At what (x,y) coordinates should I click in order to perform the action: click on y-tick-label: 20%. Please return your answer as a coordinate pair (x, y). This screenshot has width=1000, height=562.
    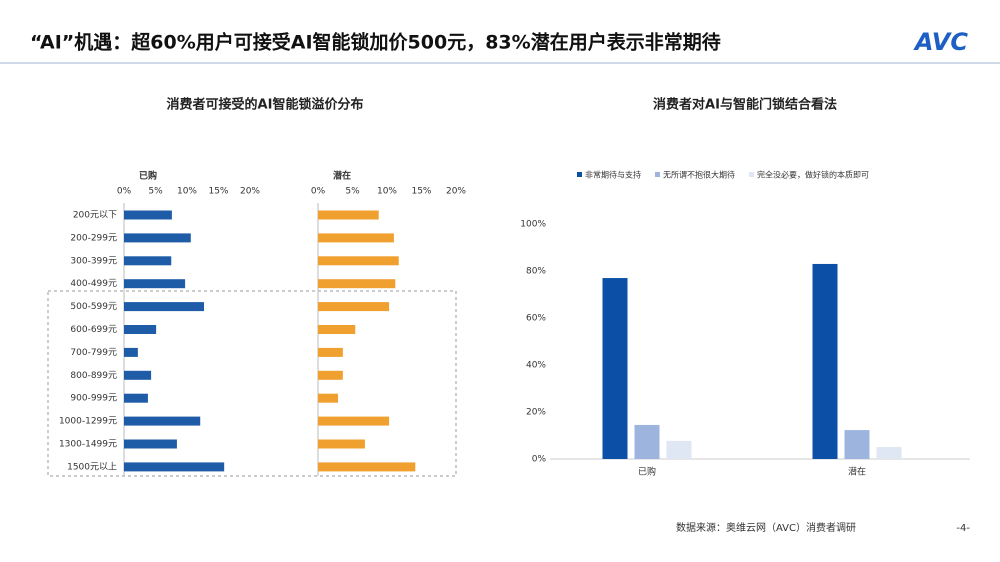
    Looking at the image, I should click on (536, 413).